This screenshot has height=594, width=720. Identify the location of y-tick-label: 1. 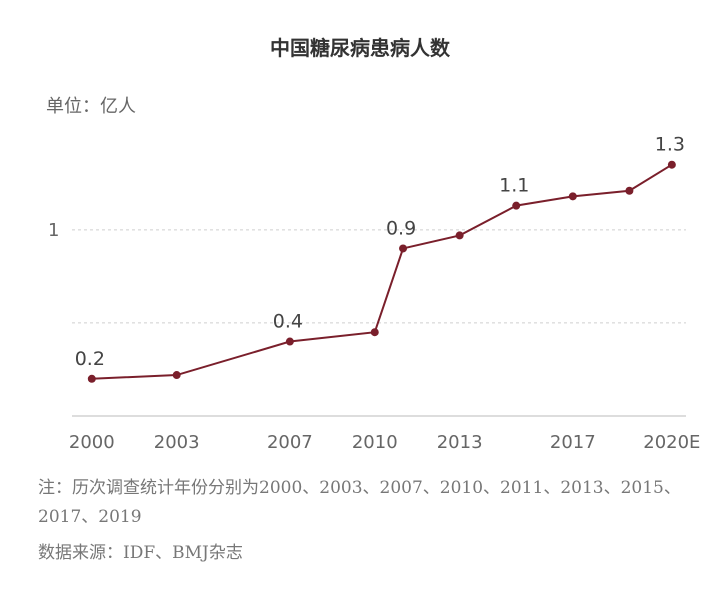
(53, 230).